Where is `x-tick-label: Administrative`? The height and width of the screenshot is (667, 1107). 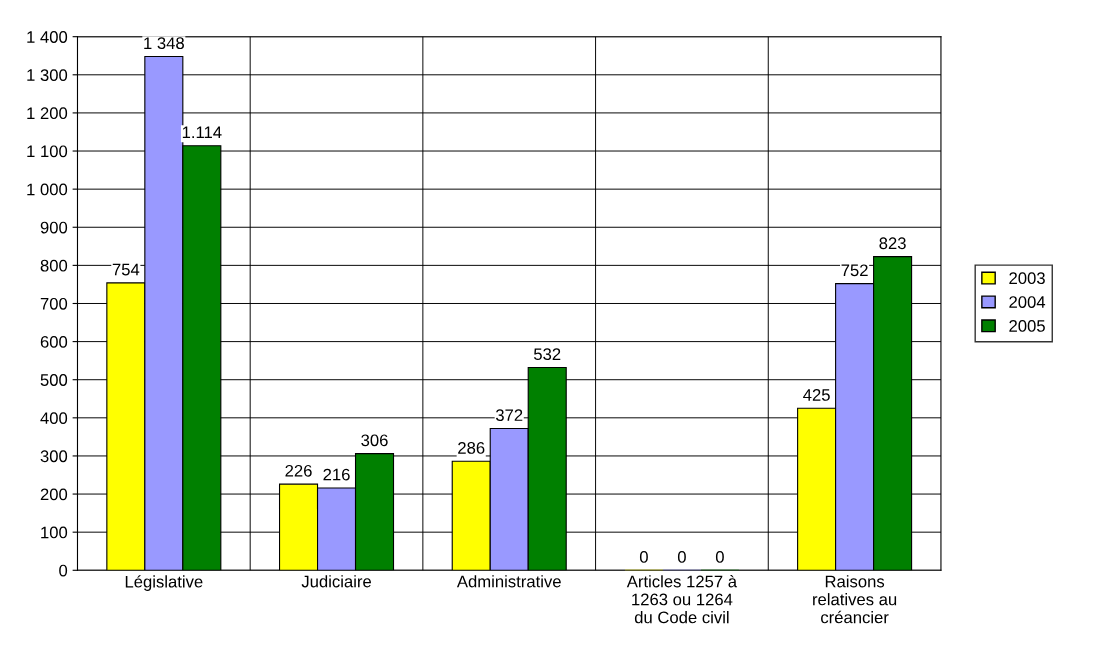
x-tick-label: Administrative is located at coordinates (508, 581).